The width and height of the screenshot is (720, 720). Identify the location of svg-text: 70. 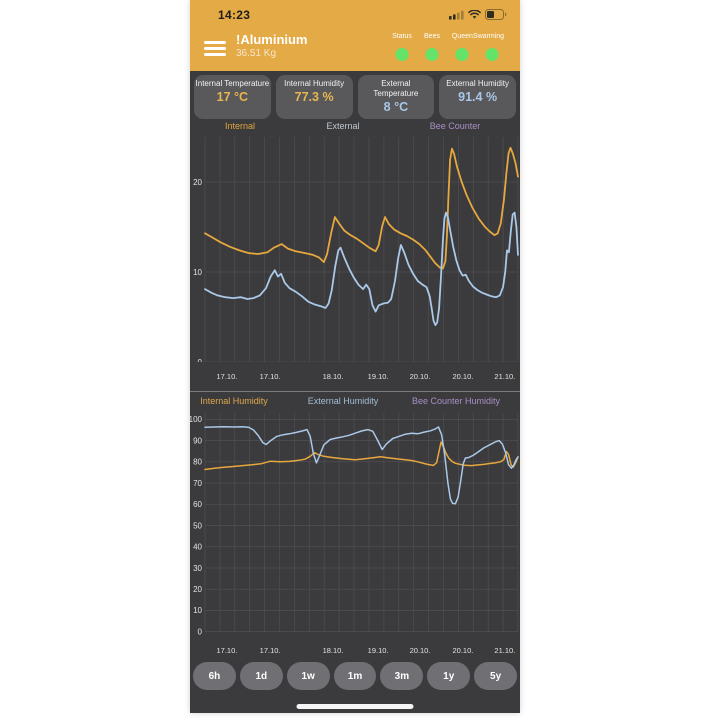
(197, 483).